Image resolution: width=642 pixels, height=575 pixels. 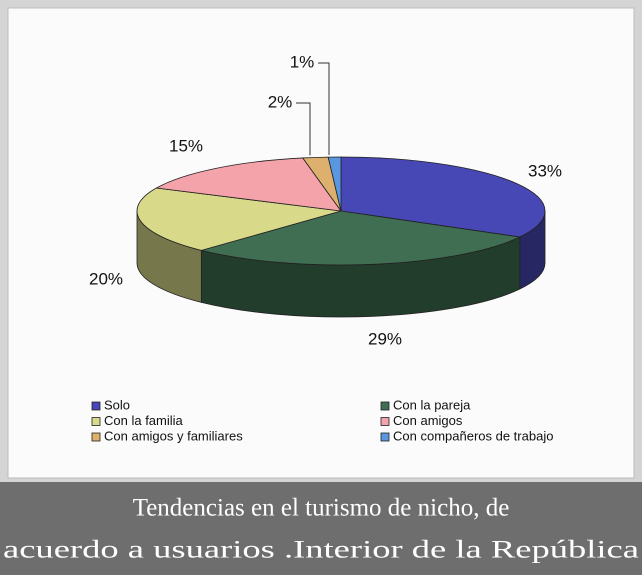 I want to click on legend-label: Con compañeros de trabajo, so click(x=473, y=435).